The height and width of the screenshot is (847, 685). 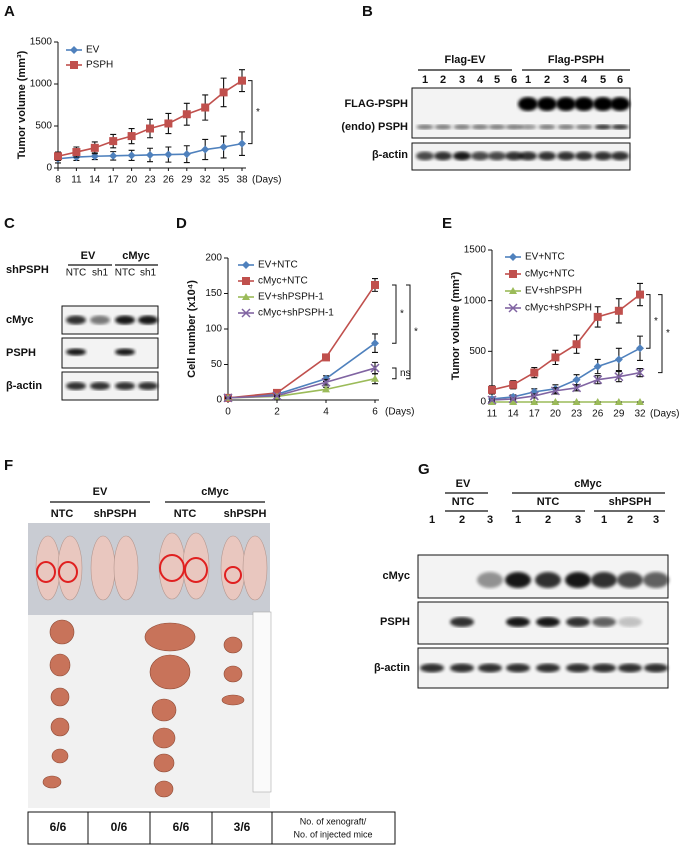 I want to click on group-label: EV, so click(x=88, y=256).